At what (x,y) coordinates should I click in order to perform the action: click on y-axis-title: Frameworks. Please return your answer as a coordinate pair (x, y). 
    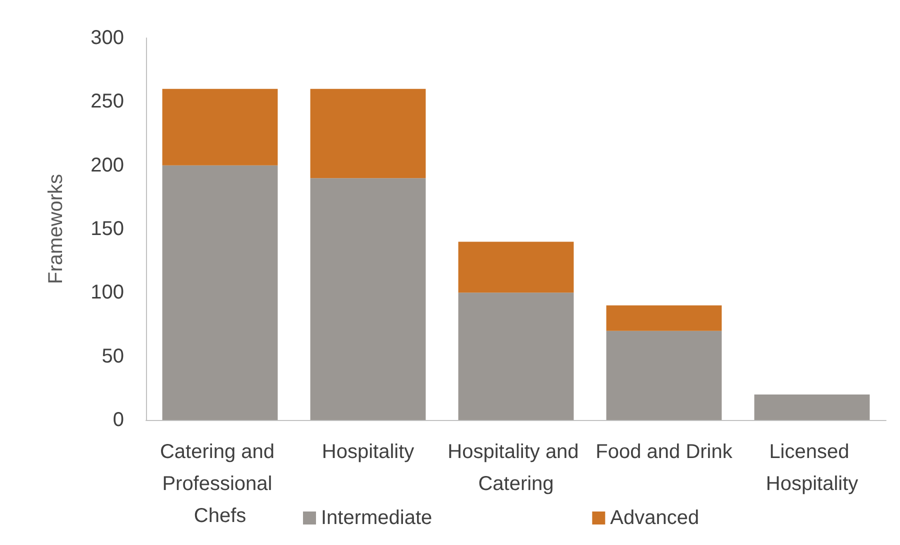
    Looking at the image, I should click on (56, 229).